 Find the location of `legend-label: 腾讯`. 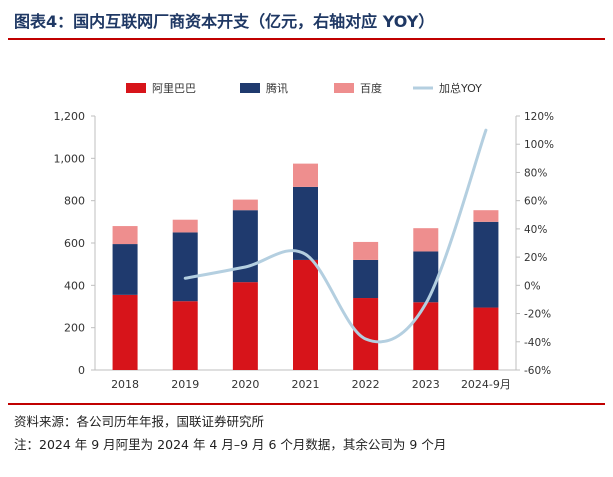

legend-label: 腾讯 is located at coordinates (277, 88).